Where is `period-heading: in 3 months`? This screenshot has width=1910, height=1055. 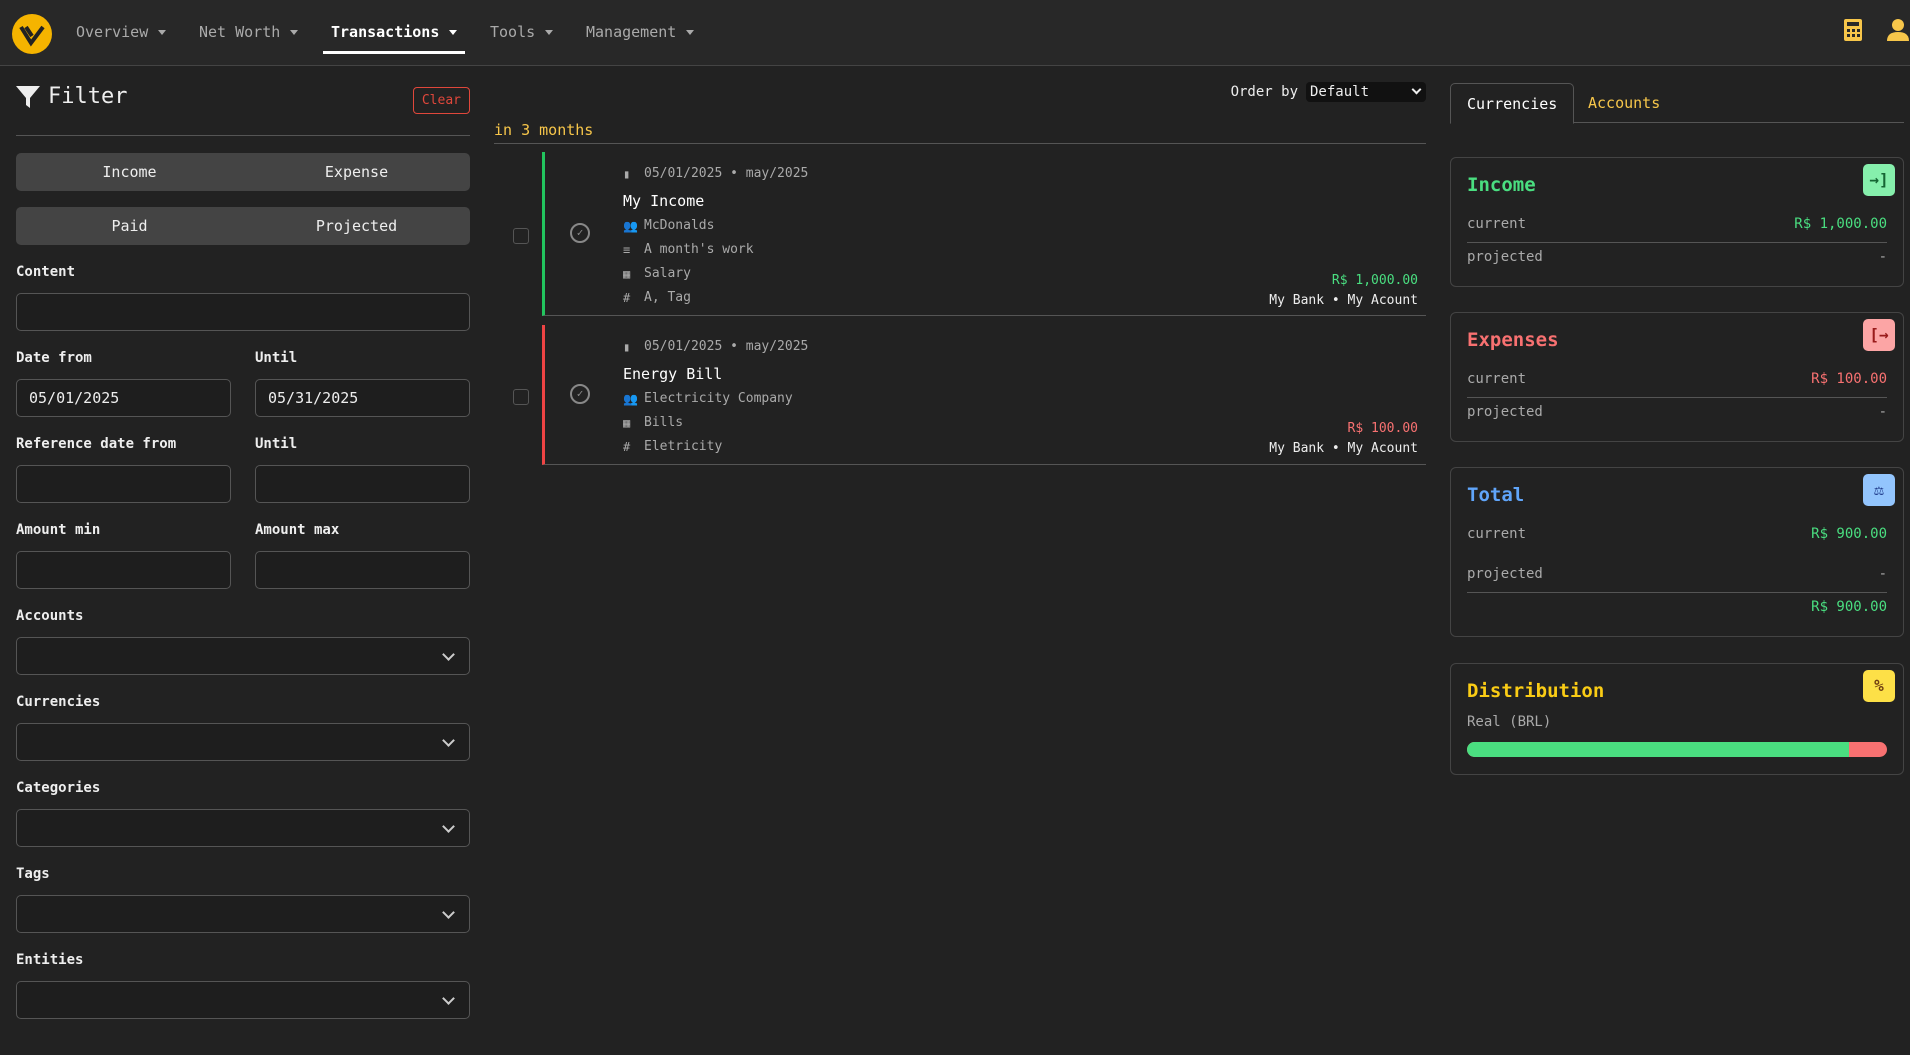 period-heading: in 3 months is located at coordinates (544, 130).